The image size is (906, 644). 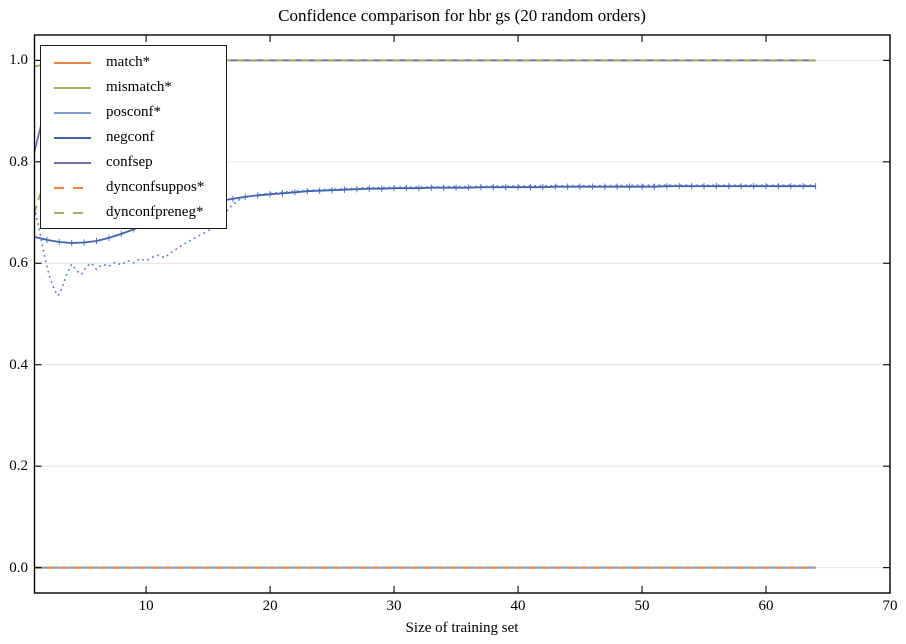 I want to click on legend-label: confsep, so click(x=129, y=162).